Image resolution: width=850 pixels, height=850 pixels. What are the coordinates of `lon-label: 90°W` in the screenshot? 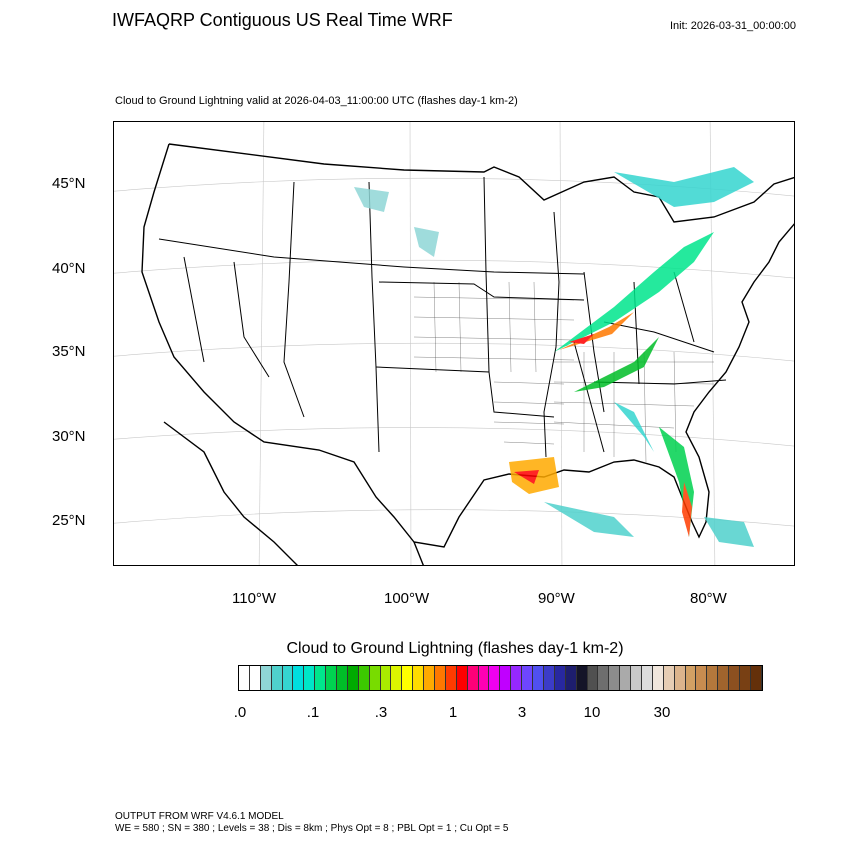 It's located at (556, 598).